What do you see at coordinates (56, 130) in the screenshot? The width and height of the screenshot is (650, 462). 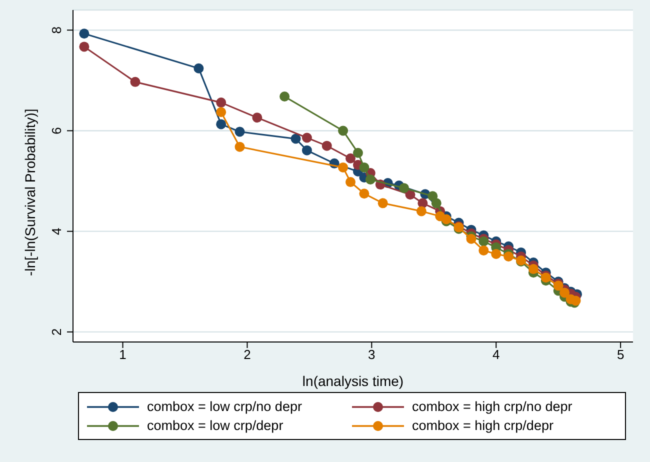 I see `y-tick-label: 6` at bounding box center [56, 130].